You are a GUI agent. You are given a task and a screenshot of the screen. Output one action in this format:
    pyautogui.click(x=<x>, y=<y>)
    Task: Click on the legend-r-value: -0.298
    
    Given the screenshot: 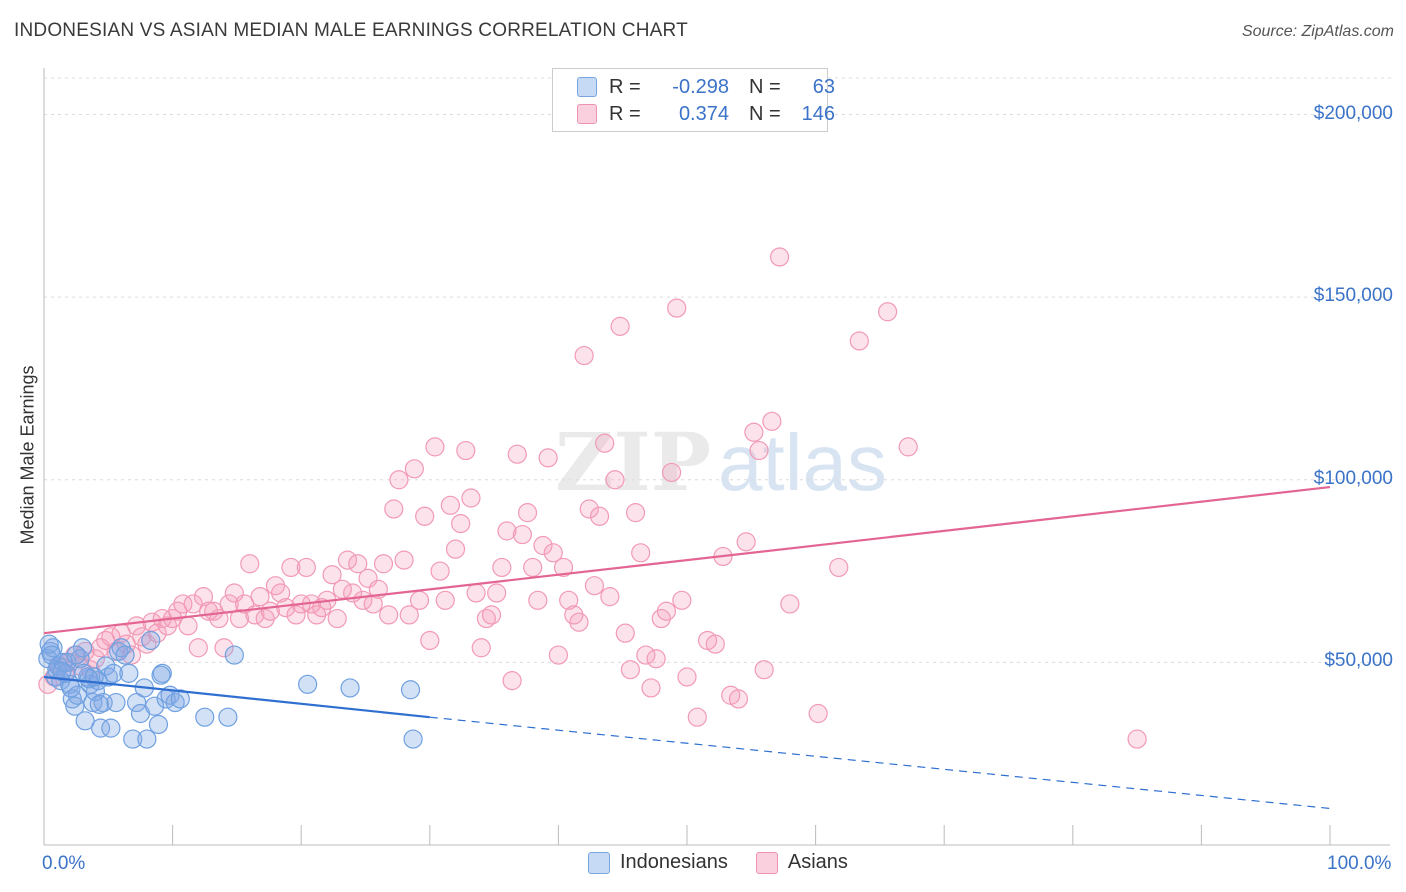 What is the action you would take?
    pyautogui.click(x=700, y=86)
    